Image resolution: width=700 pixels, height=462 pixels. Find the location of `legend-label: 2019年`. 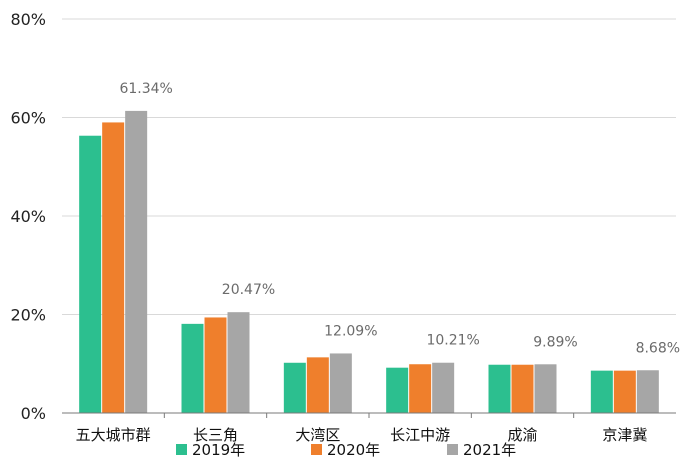

legend-label: 2019年 is located at coordinates (218, 450).